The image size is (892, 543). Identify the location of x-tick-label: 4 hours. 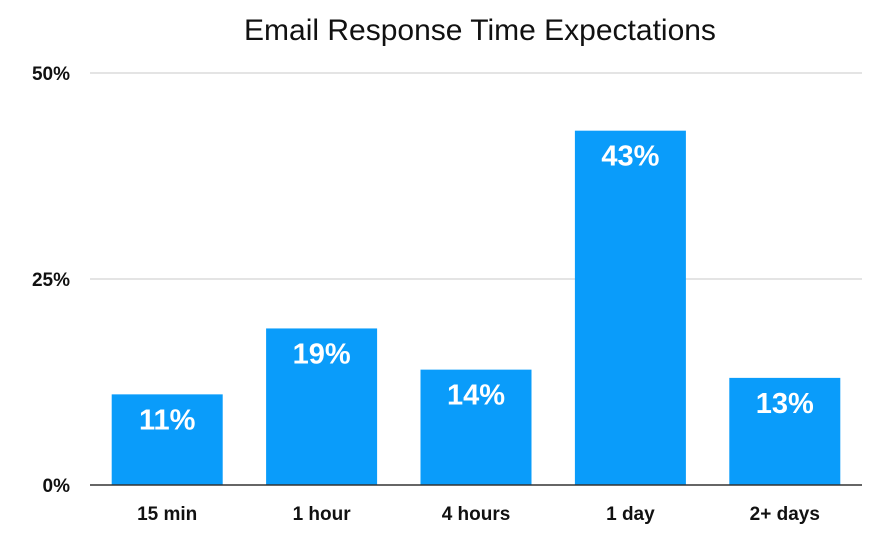
(476, 514).